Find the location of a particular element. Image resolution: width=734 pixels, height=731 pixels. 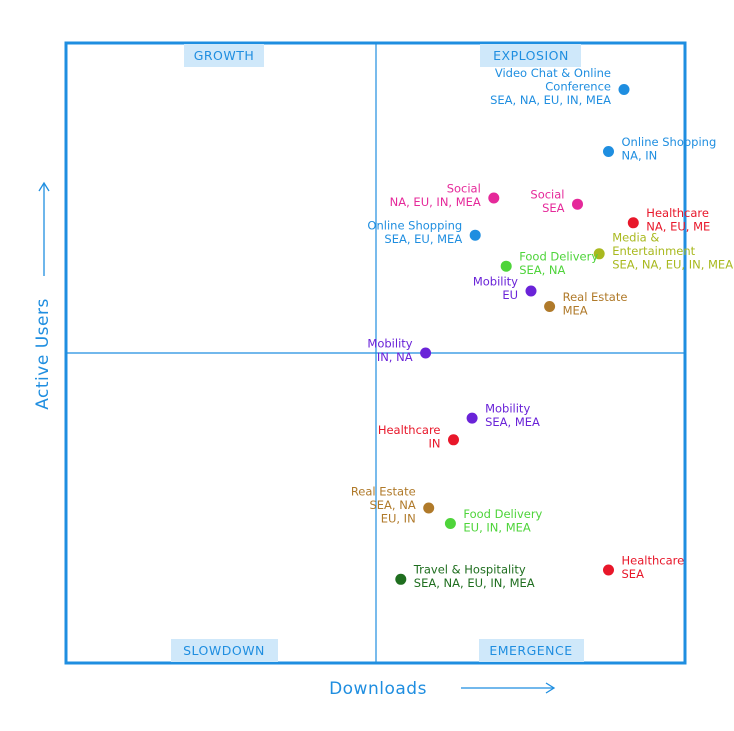

data-label: Media & is located at coordinates (635, 237).